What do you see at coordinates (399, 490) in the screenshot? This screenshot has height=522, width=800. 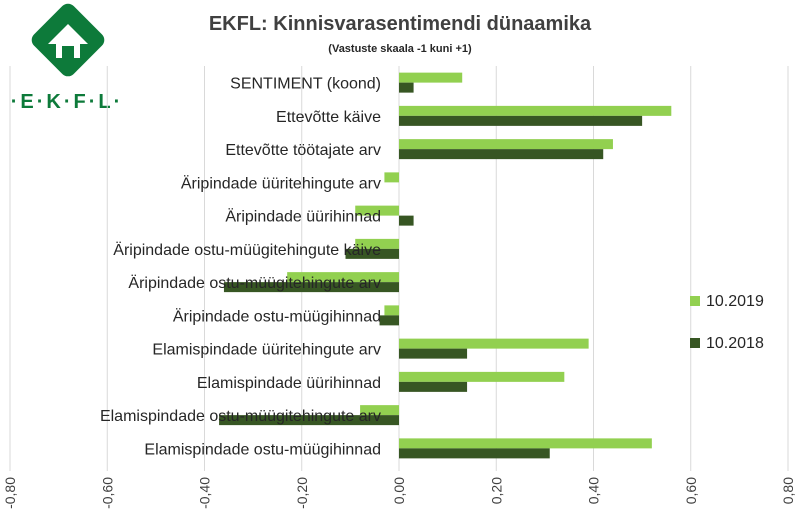 I see `x-tick-label: 0,00` at bounding box center [399, 490].